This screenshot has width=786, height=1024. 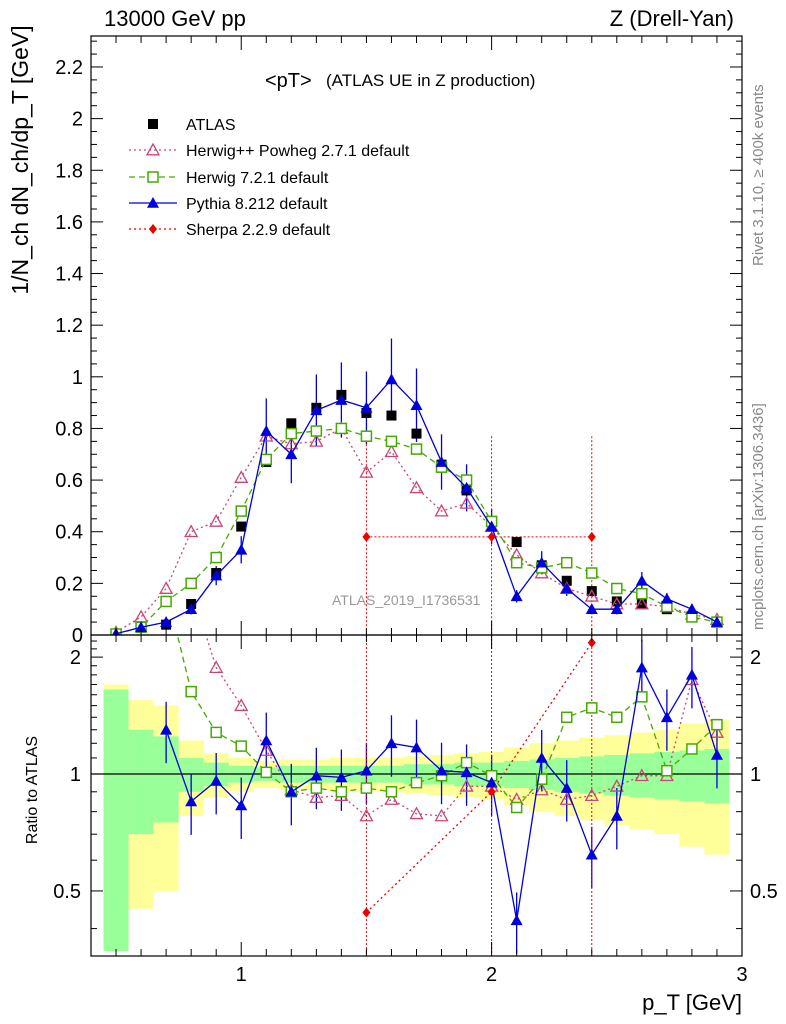 What do you see at coordinates (755, 658) in the screenshot?
I see `ratio-ytick-label-right: 2` at bounding box center [755, 658].